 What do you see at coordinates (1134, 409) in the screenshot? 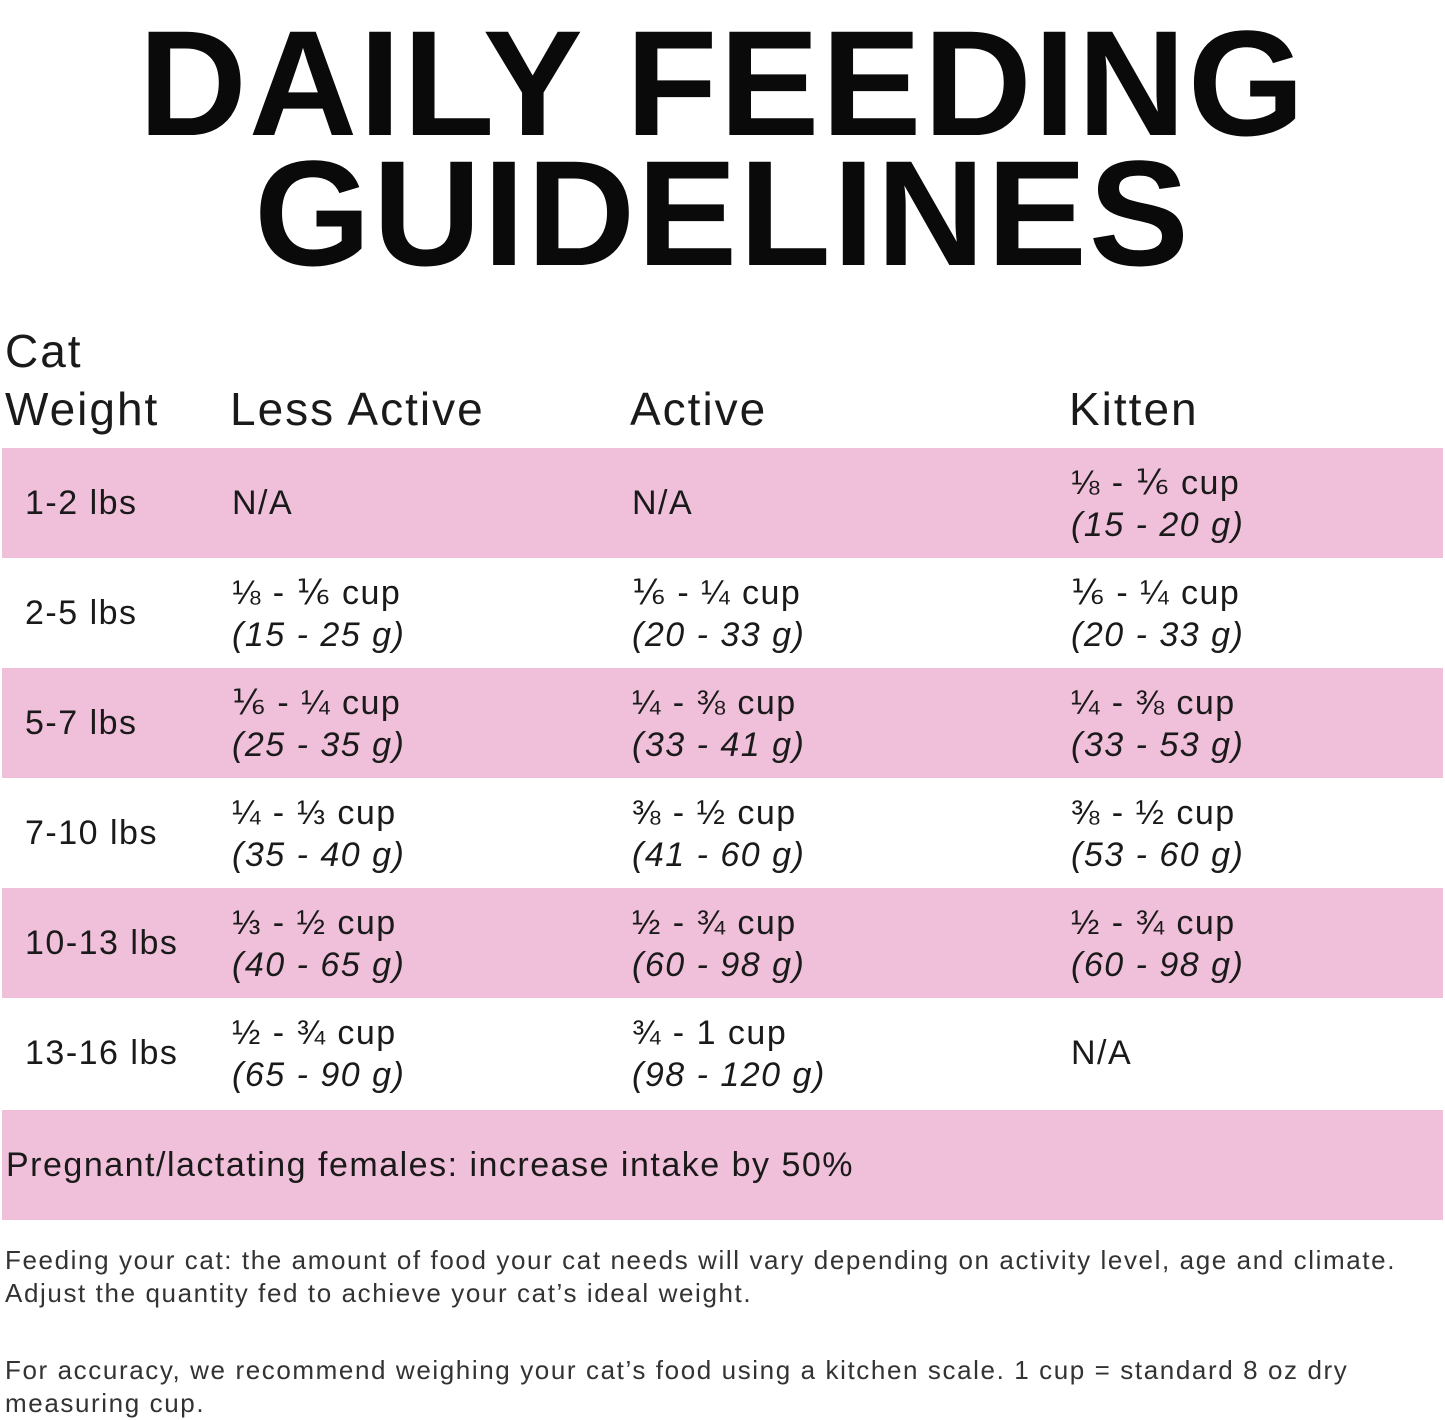
I see `header-kitten: Kitten` at bounding box center [1134, 409].